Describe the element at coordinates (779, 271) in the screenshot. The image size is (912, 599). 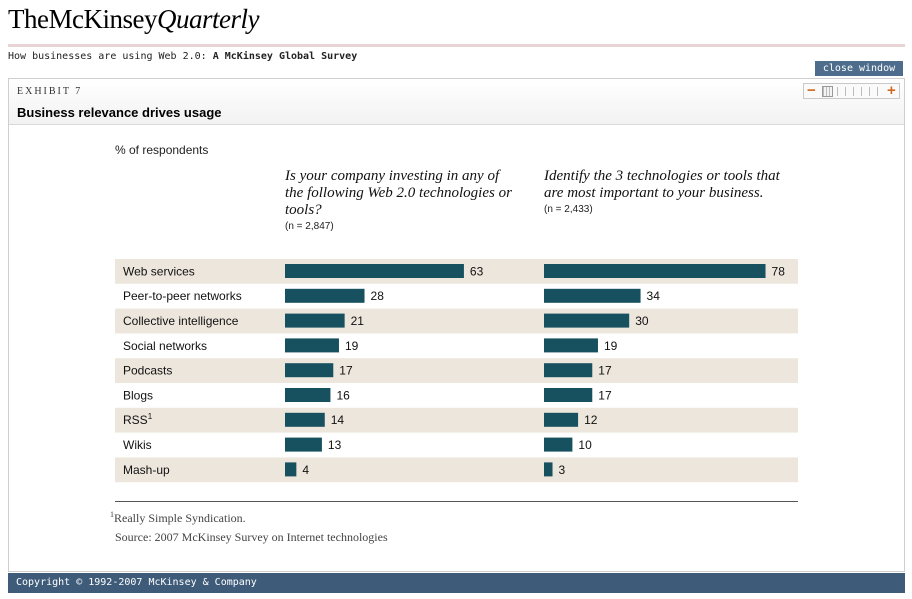
I see `data-label-series-2: 78` at that location.